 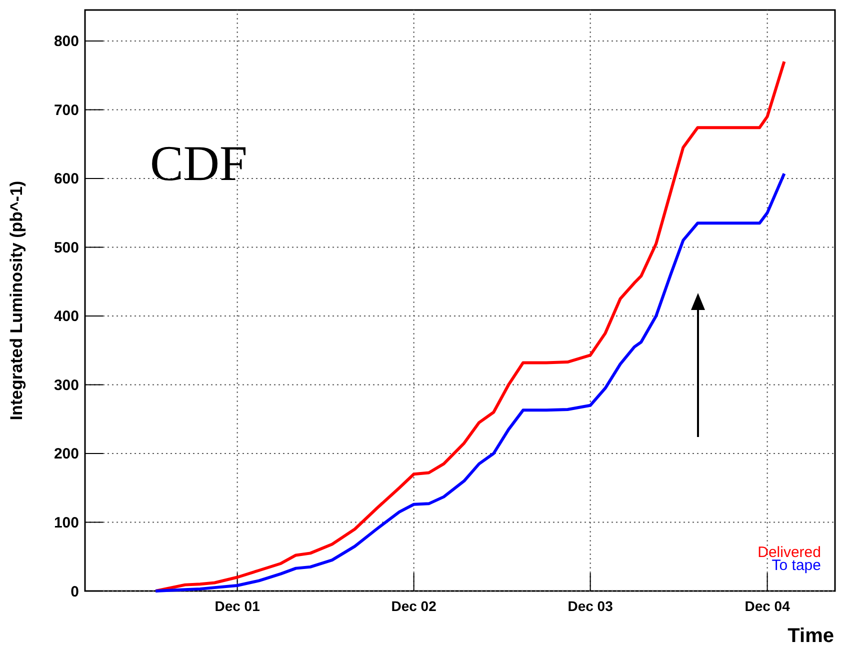 I want to click on y-tick-label: 400, so click(x=66, y=317).